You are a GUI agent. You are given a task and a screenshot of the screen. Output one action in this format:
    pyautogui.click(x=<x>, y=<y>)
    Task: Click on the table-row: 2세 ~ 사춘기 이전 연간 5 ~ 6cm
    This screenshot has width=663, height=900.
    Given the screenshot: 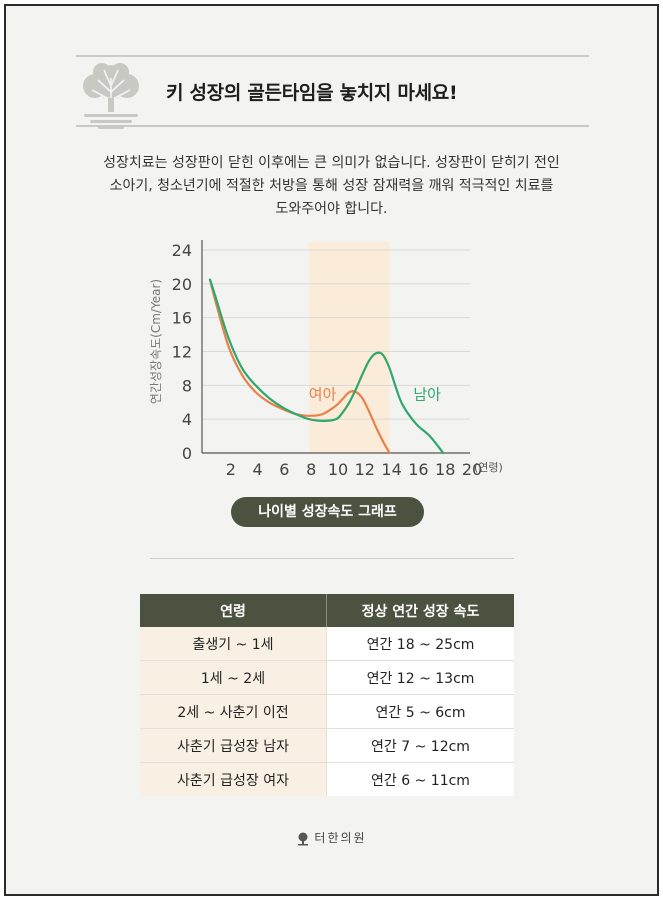 What is the action you would take?
    pyautogui.click(x=327, y=711)
    